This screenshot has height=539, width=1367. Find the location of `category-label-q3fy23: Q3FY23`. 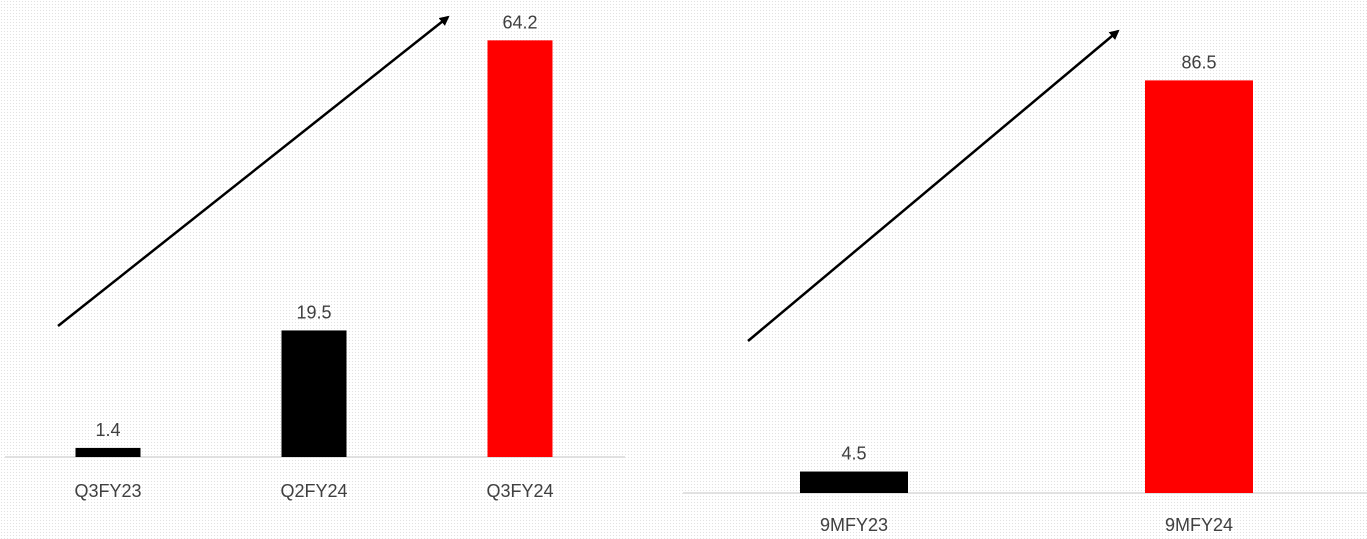

category-label-q3fy23: Q3FY23 is located at coordinates (107, 491).